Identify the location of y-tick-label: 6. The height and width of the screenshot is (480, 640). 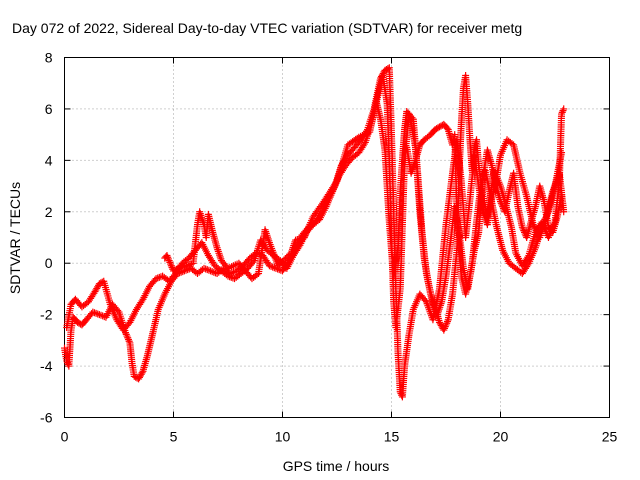
(49, 109).